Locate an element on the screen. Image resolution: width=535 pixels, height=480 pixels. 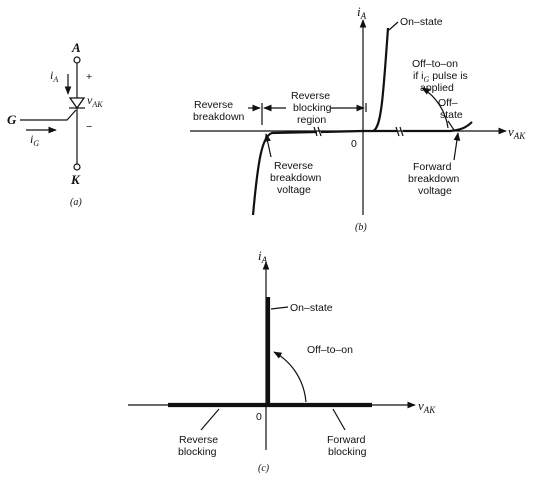
c-x-axis-label: vAK is located at coordinates (427, 406).